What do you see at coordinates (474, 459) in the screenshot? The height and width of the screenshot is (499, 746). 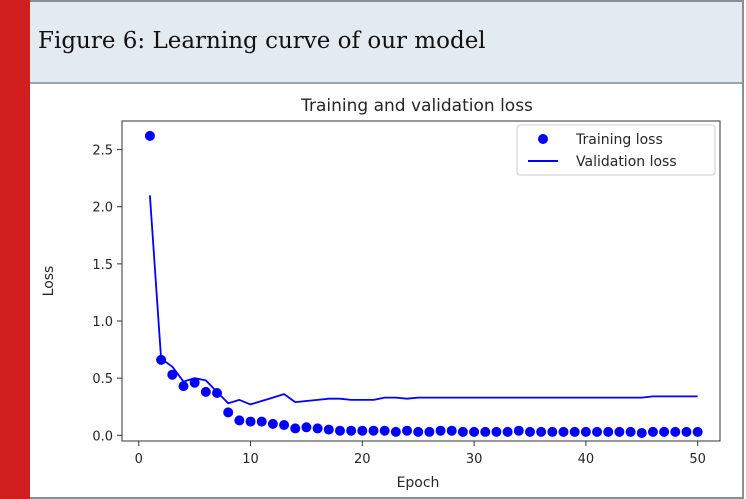 I see `x-tick-label: 30` at bounding box center [474, 459].